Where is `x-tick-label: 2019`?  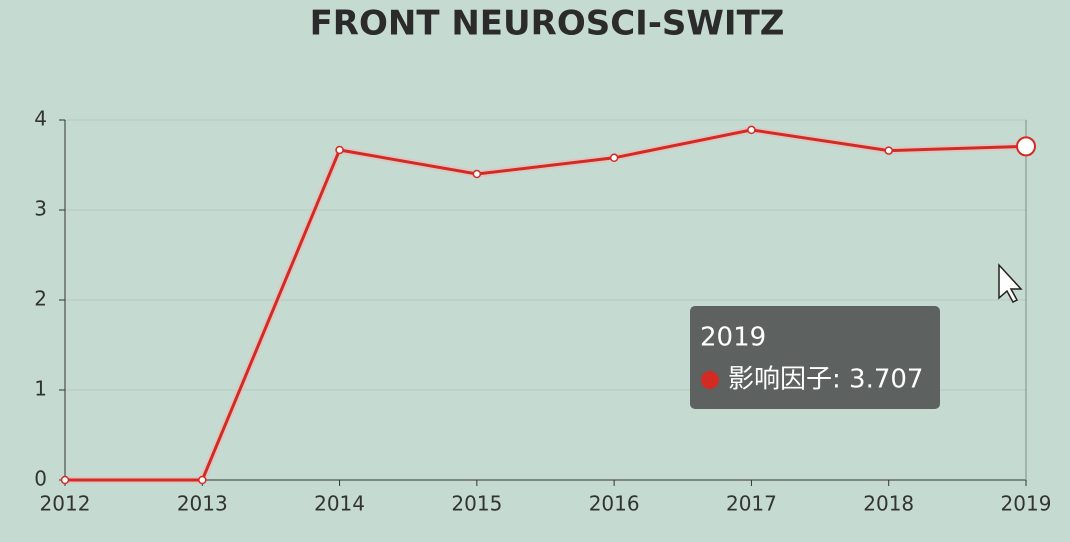 x-tick-label: 2019 is located at coordinates (1026, 504).